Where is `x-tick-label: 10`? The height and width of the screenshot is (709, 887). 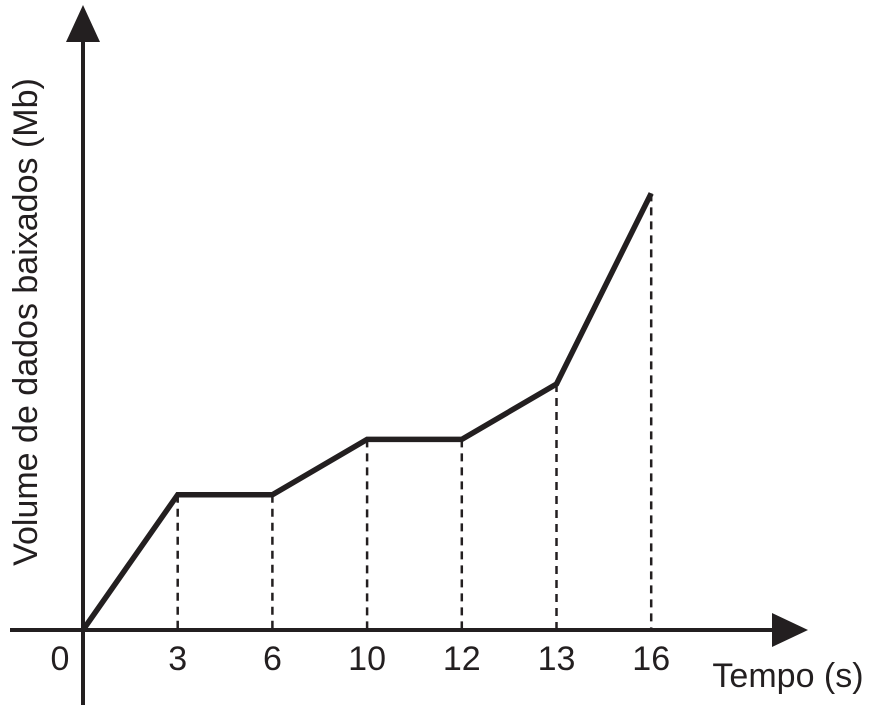
x-tick-label: 10 is located at coordinates (367, 659).